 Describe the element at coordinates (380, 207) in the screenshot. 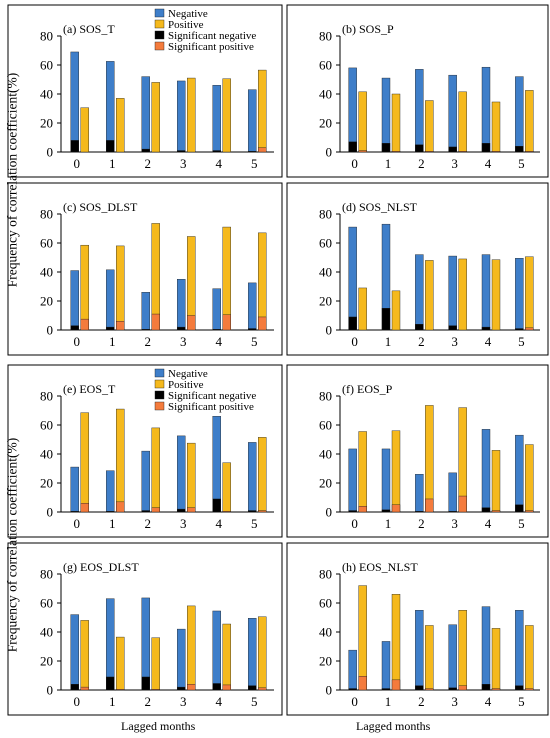

I see `panel-title: (d) SOS_NLST` at that location.